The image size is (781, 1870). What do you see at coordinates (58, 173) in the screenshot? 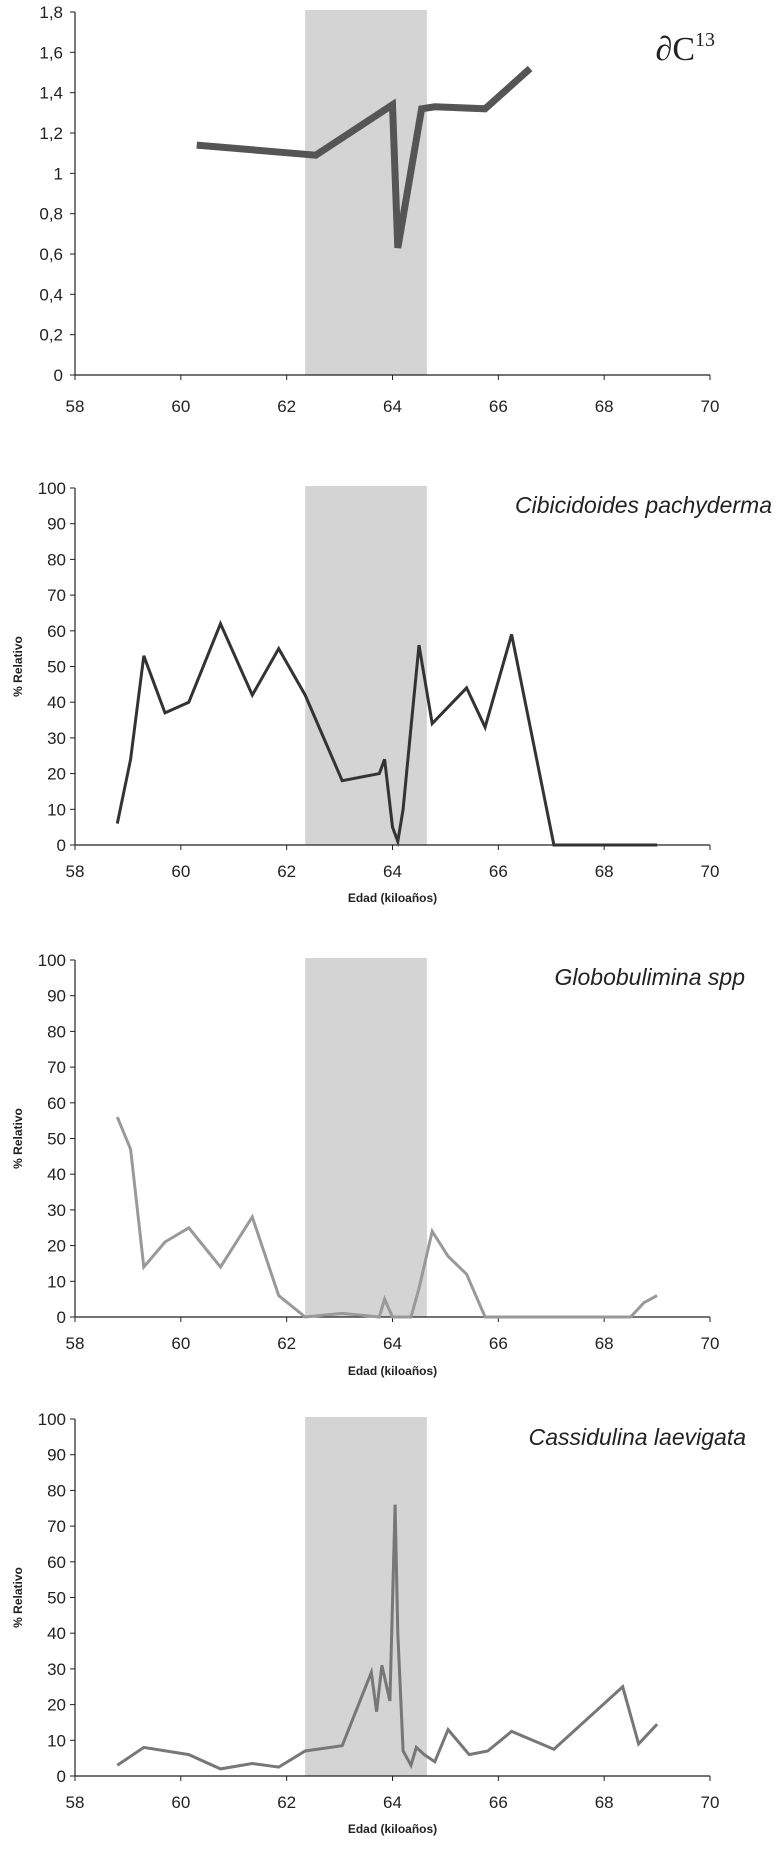
I see `y-tick-label: 1` at bounding box center [58, 173].